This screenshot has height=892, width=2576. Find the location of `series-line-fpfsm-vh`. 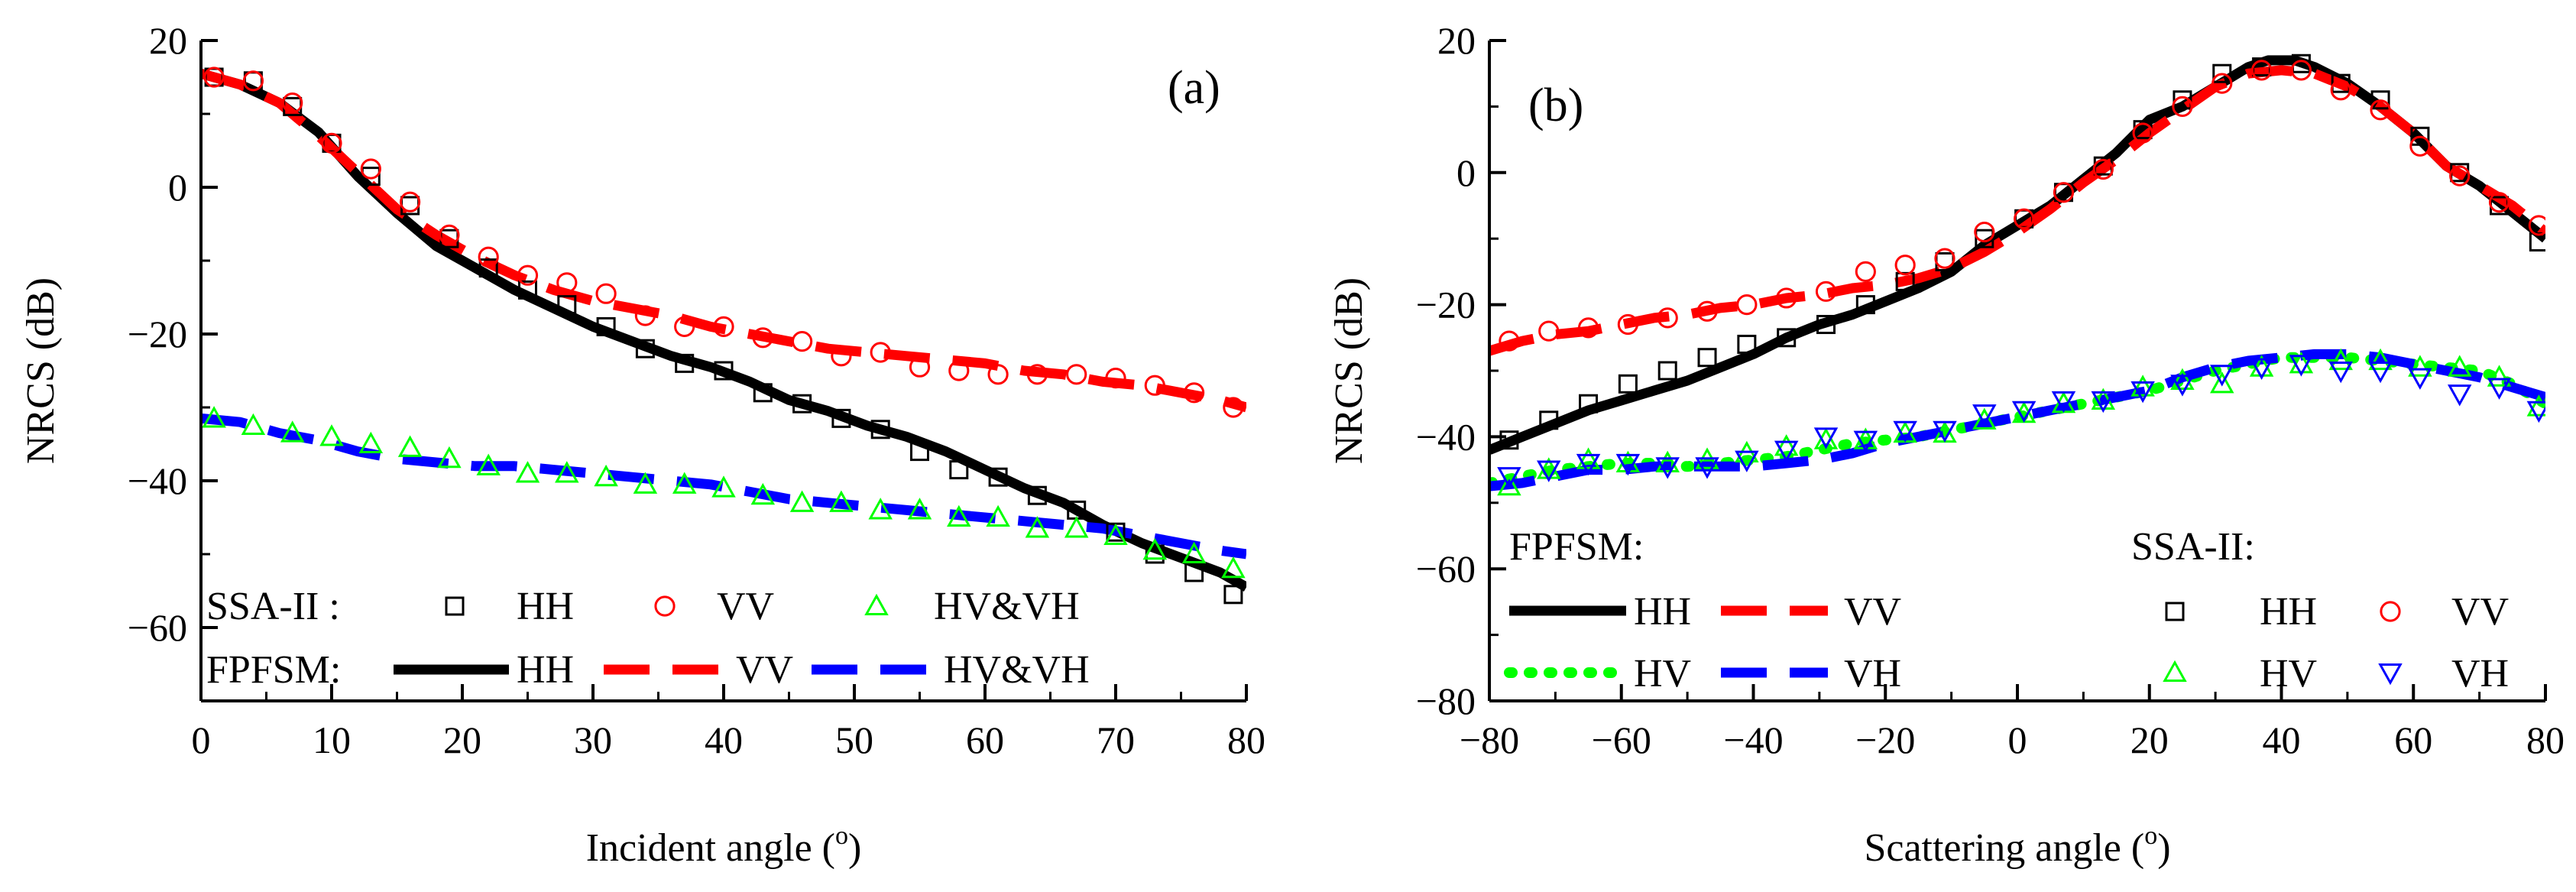

series-line-fpfsm-vh is located at coordinates (2017, 420).